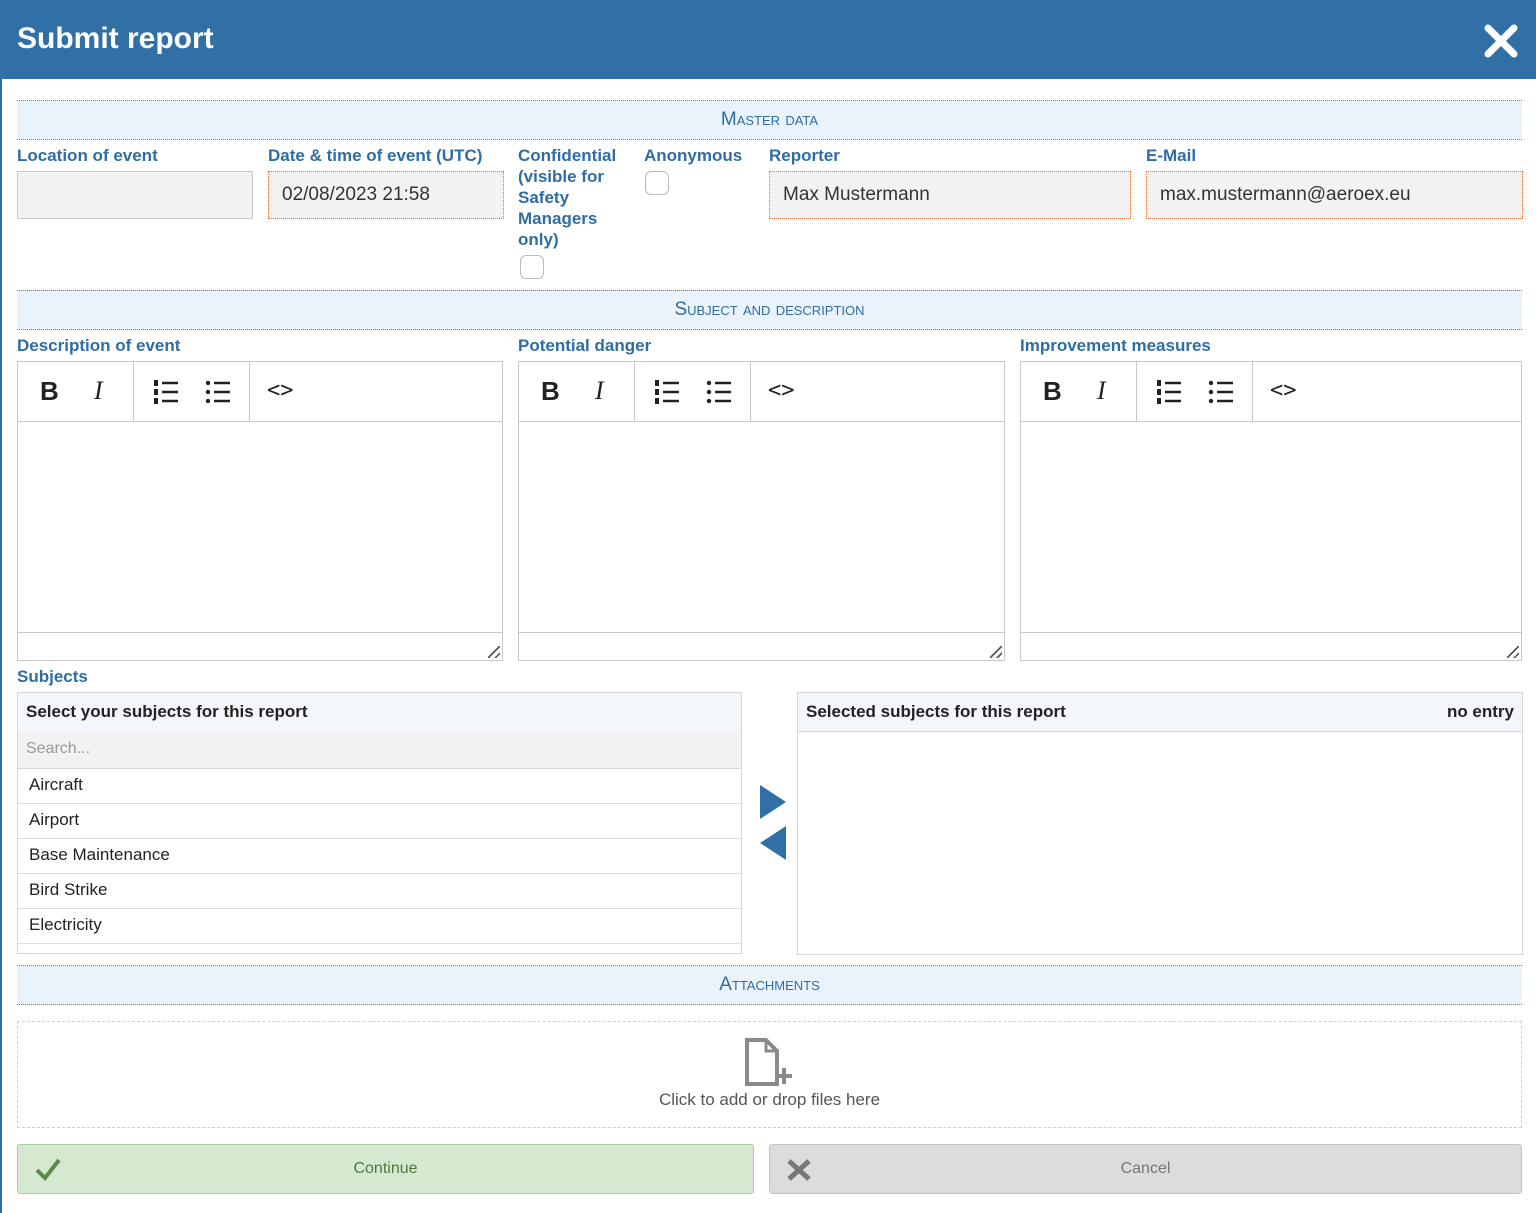 The height and width of the screenshot is (1213, 1536). I want to click on button-label: Continue, so click(385, 1168).